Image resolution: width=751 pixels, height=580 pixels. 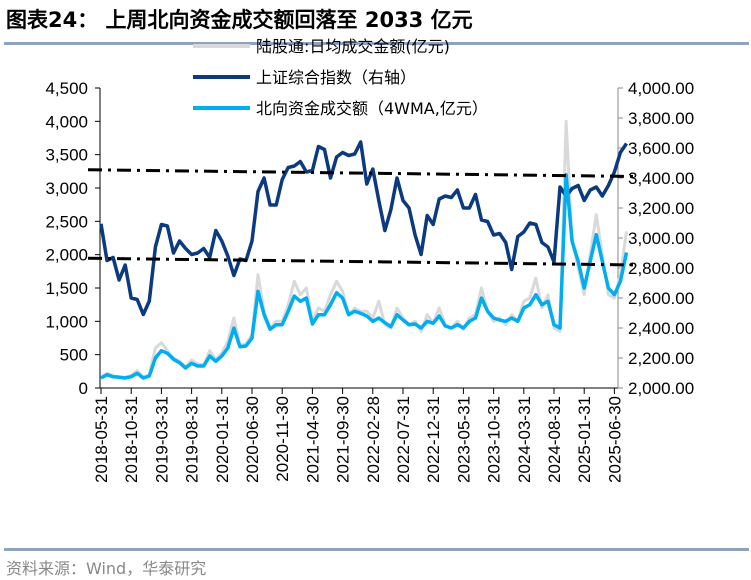 I want to click on right-axis-tick-label: 3,600.00, so click(x=661, y=148).